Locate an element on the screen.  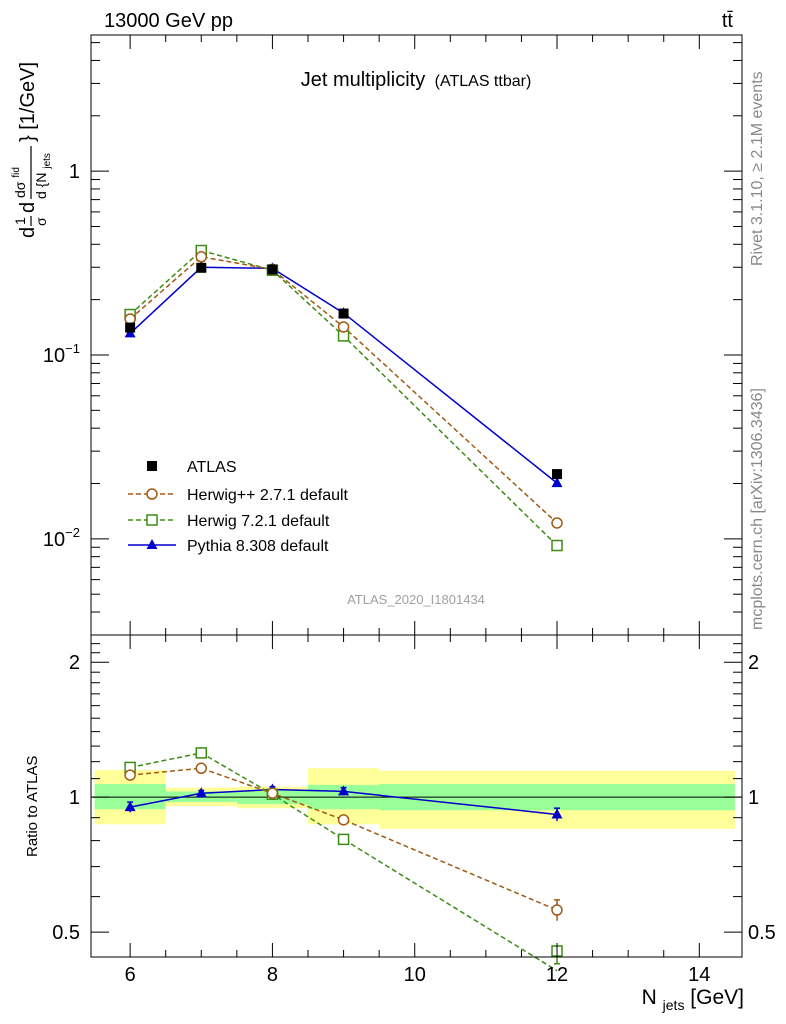
legend-label: ATLAS is located at coordinates (212, 467).